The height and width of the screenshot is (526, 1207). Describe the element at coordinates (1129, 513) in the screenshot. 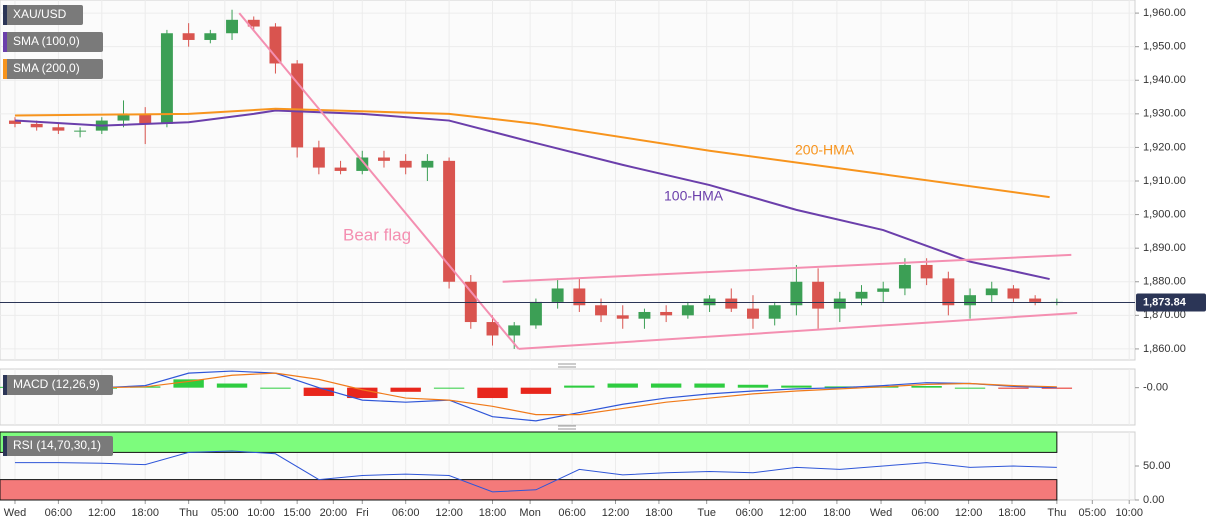

I see `x-tick-label: 10:00` at that location.